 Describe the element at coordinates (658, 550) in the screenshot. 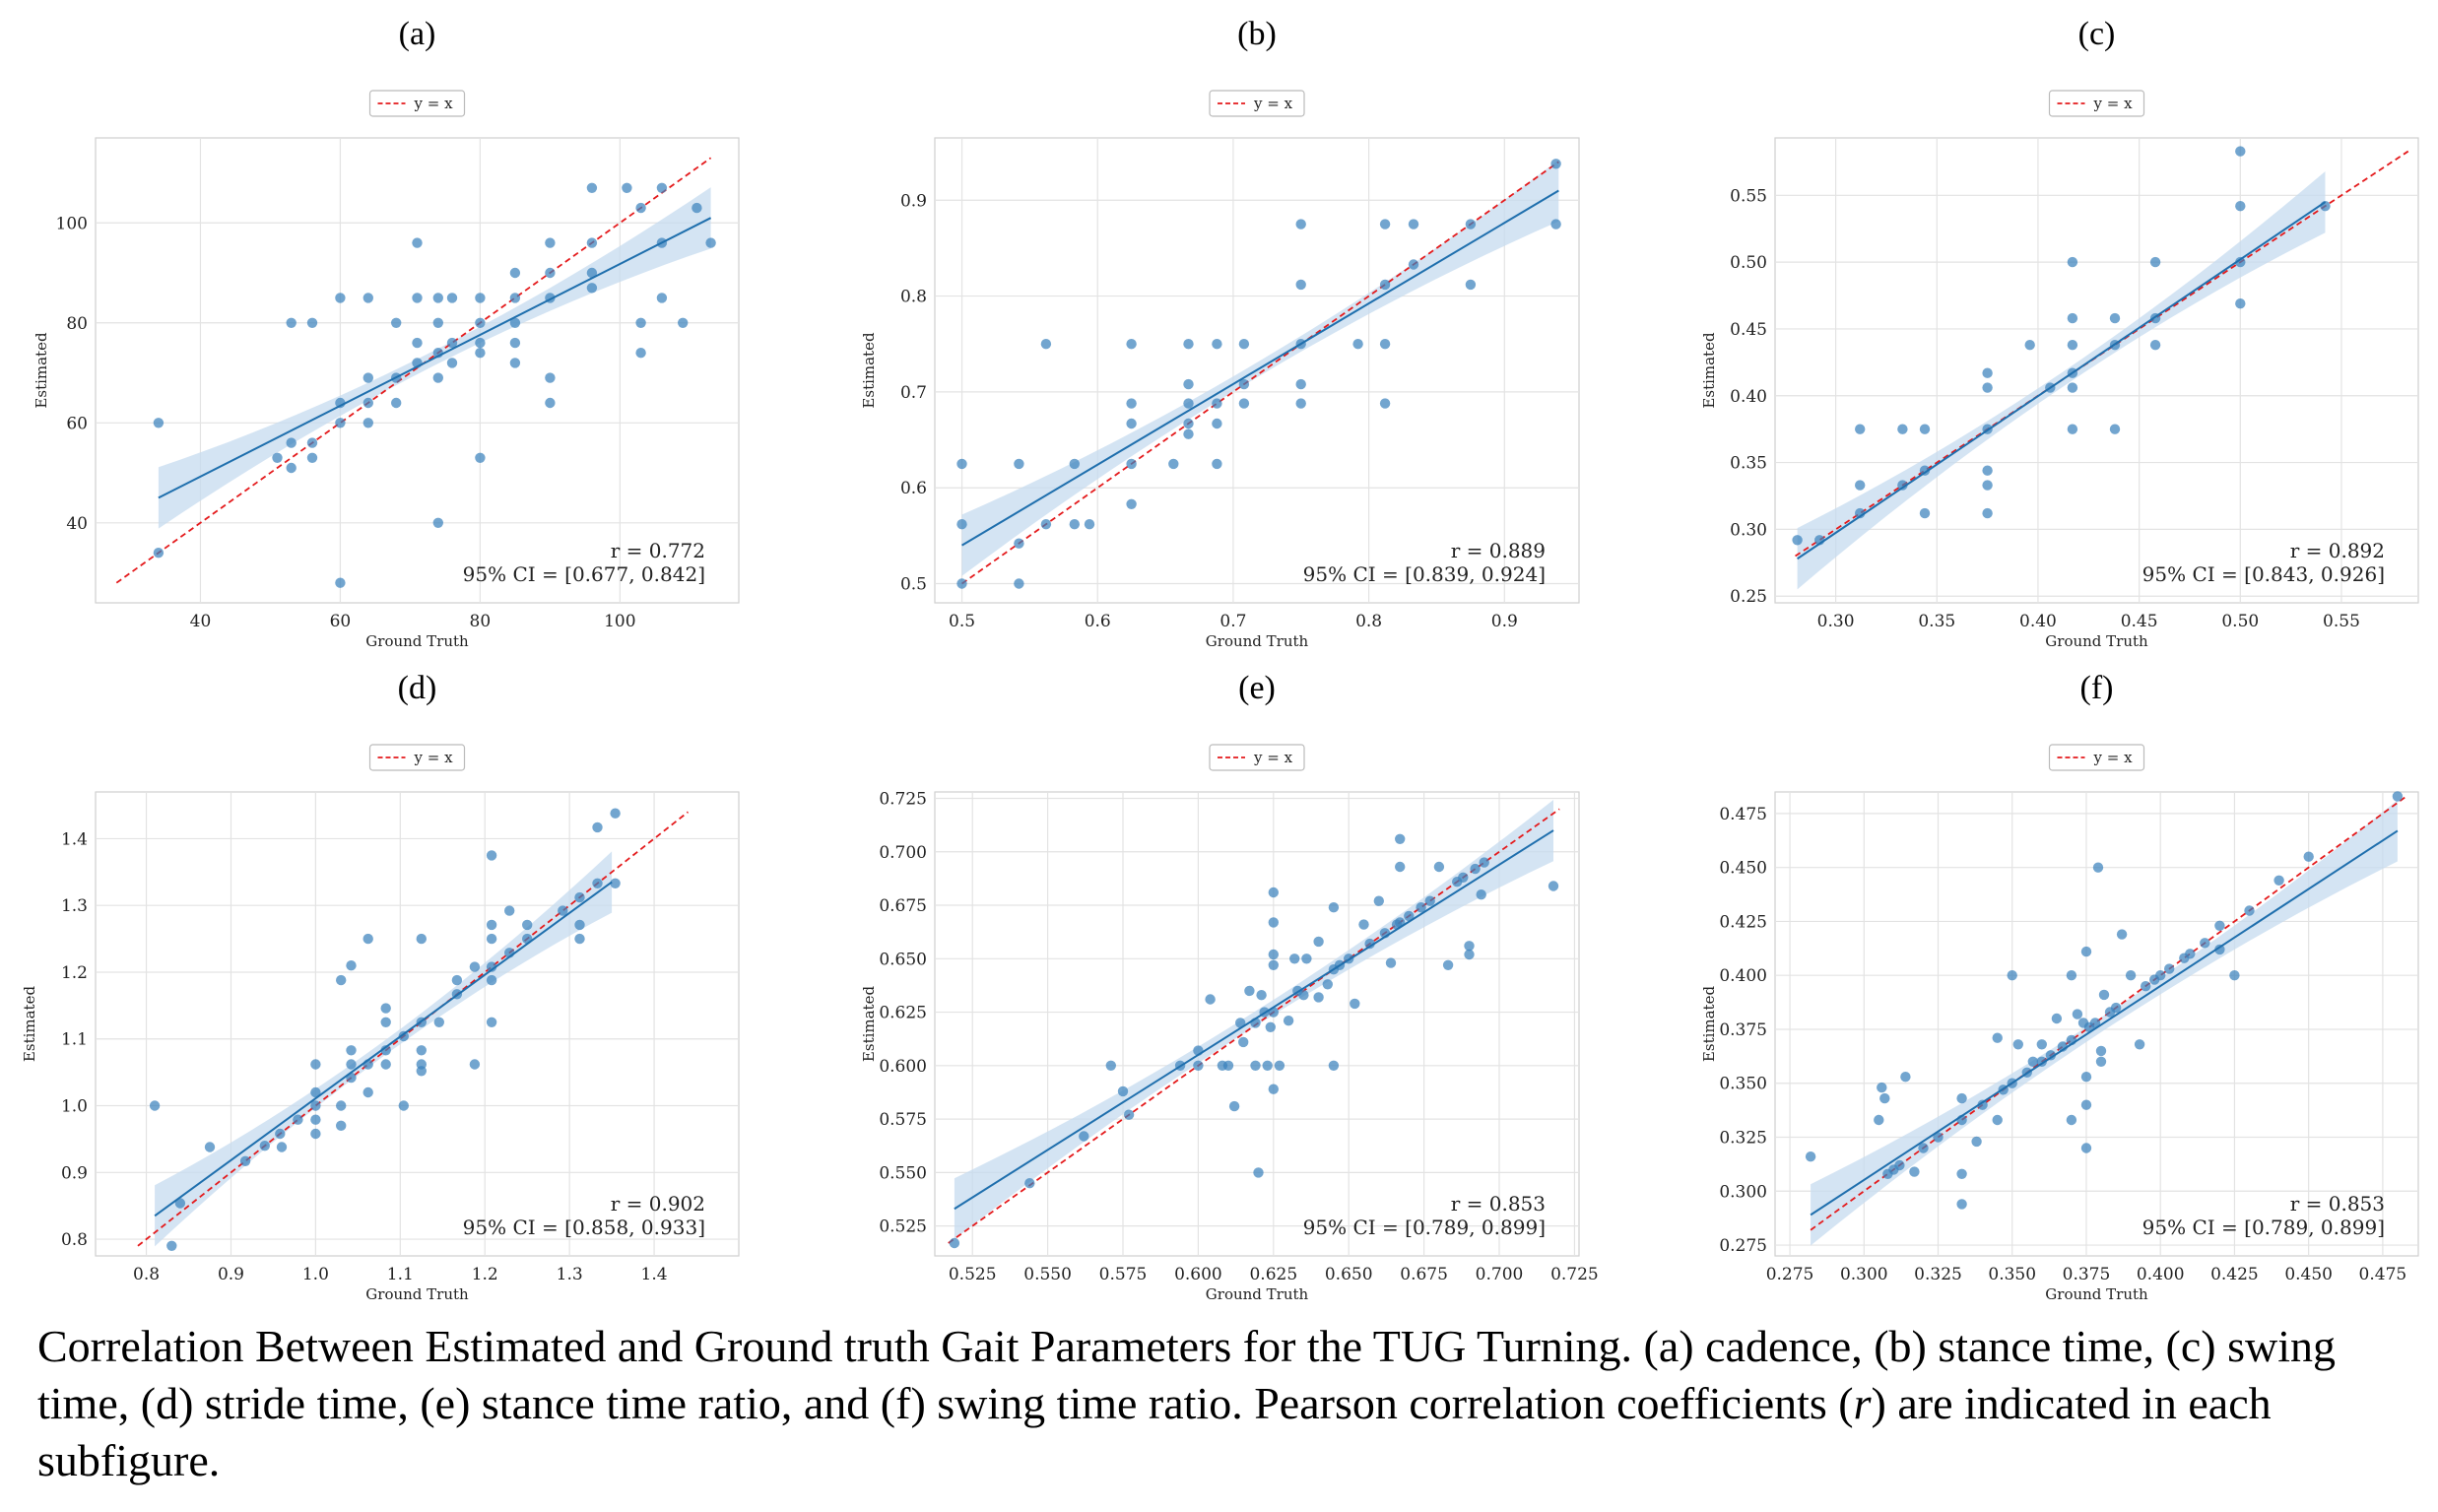

I see `pearson-r-label: r = 0.772` at that location.